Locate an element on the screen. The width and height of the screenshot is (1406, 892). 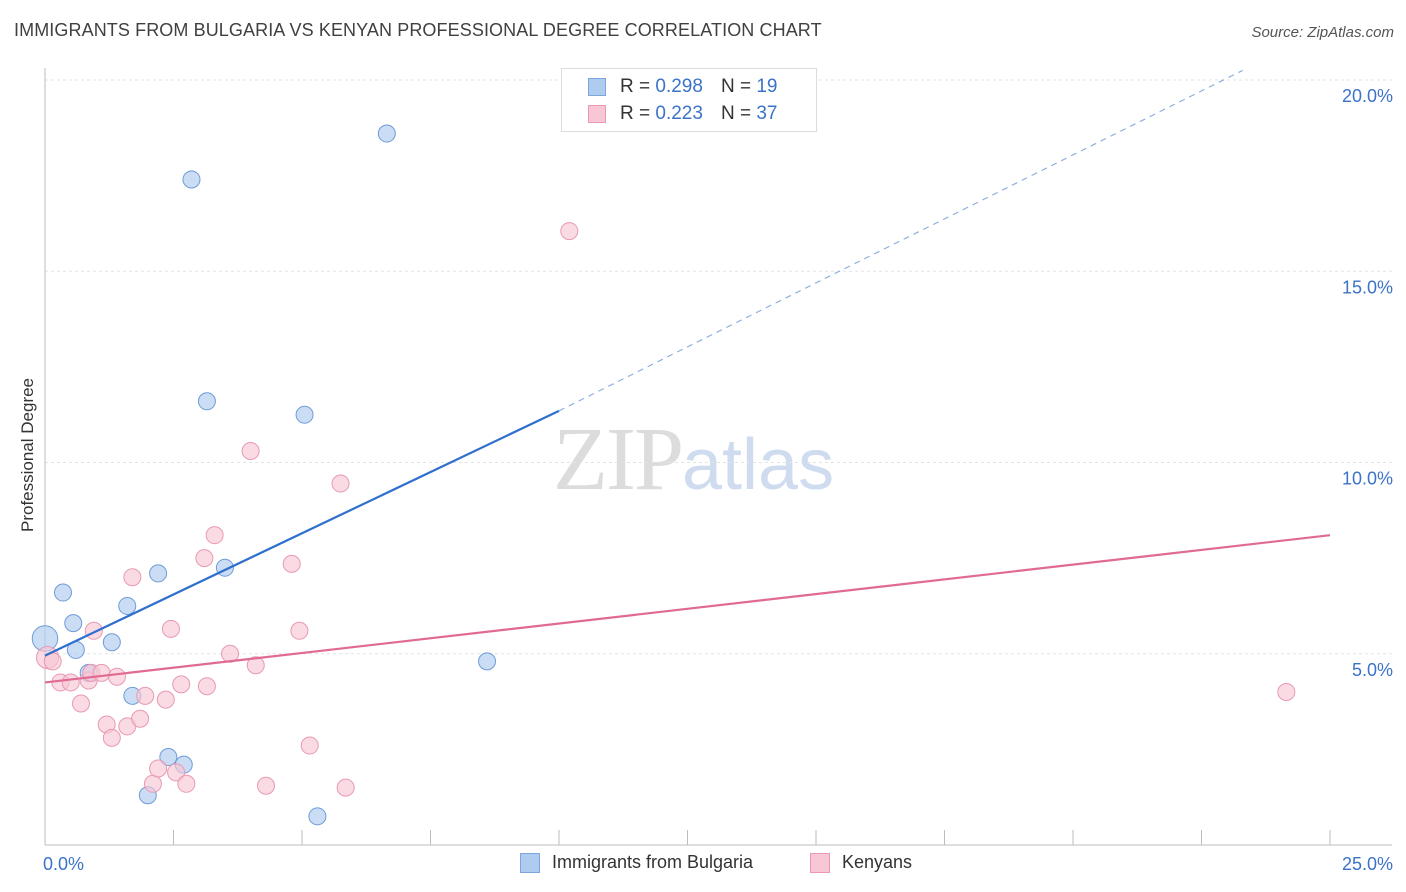
x-tick-label: 0.0% is located at coordinates (63, 864).